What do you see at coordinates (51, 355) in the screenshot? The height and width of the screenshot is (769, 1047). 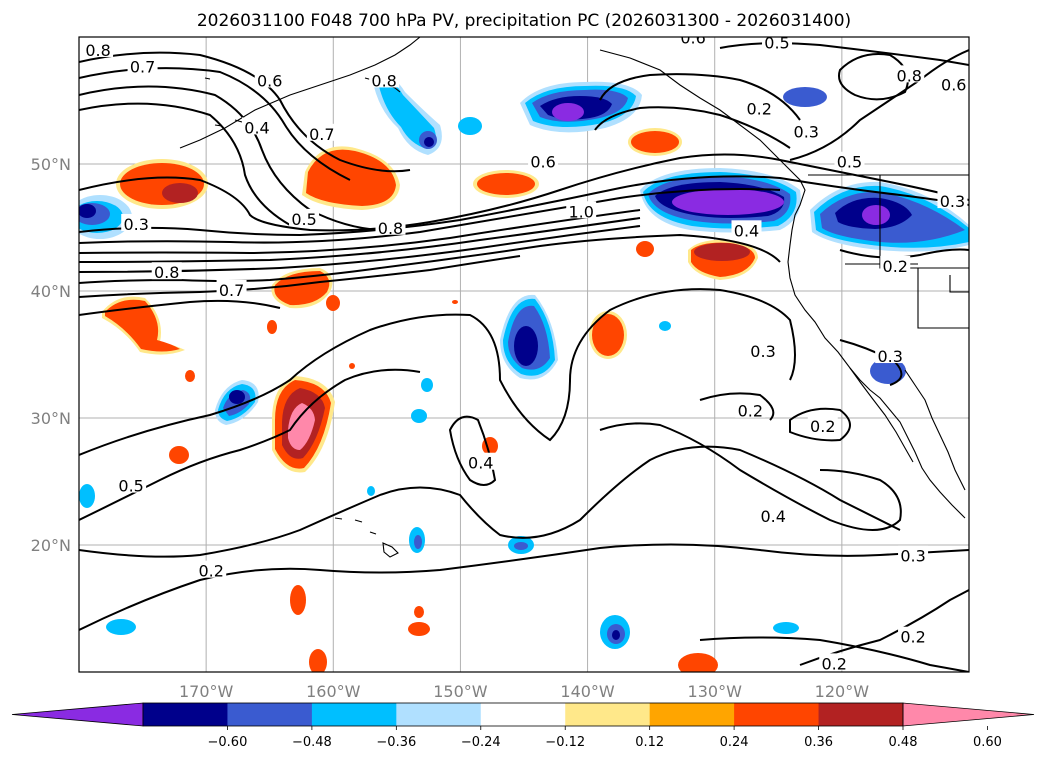 I see `latitude-labels: 50°N 40°N 30°N 20°N` at bounding box center [51, 355].